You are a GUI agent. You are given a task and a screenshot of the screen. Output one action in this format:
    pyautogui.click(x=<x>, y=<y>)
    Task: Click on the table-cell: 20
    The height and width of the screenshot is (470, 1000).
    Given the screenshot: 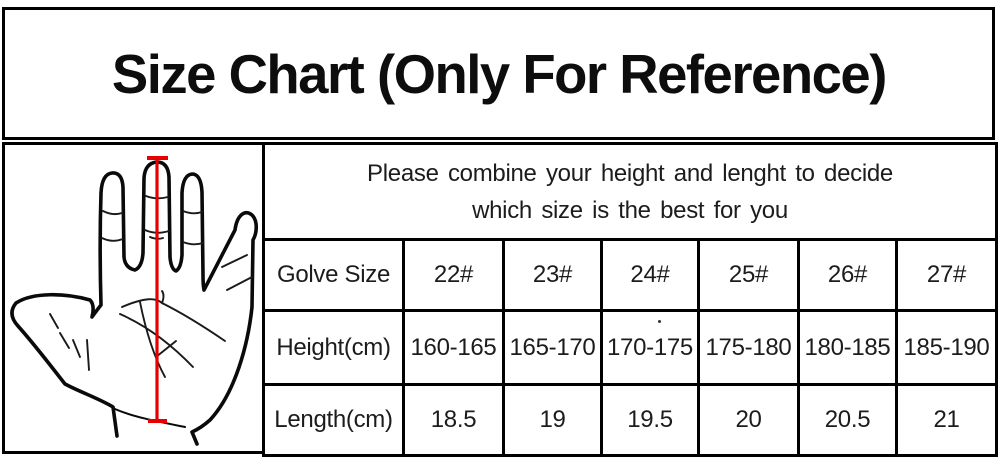 What is the action you would take?
    pyautogui.click(x=748, y=420)
    